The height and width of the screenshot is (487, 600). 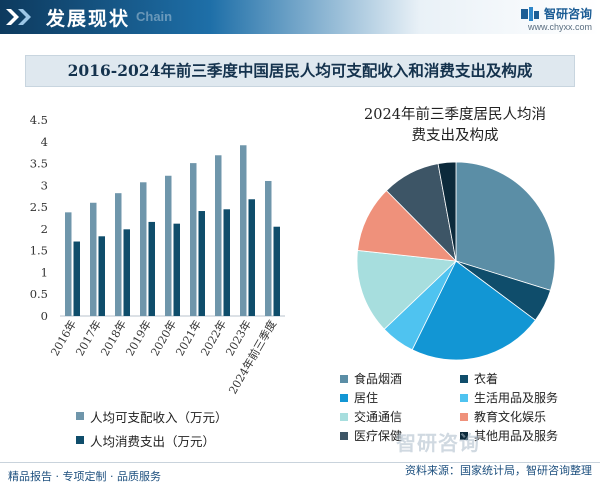 What do you see at coordinates (344, 416) in the screenshot?
I see `pie-swatch-transport` at bounding box center [344, 416].